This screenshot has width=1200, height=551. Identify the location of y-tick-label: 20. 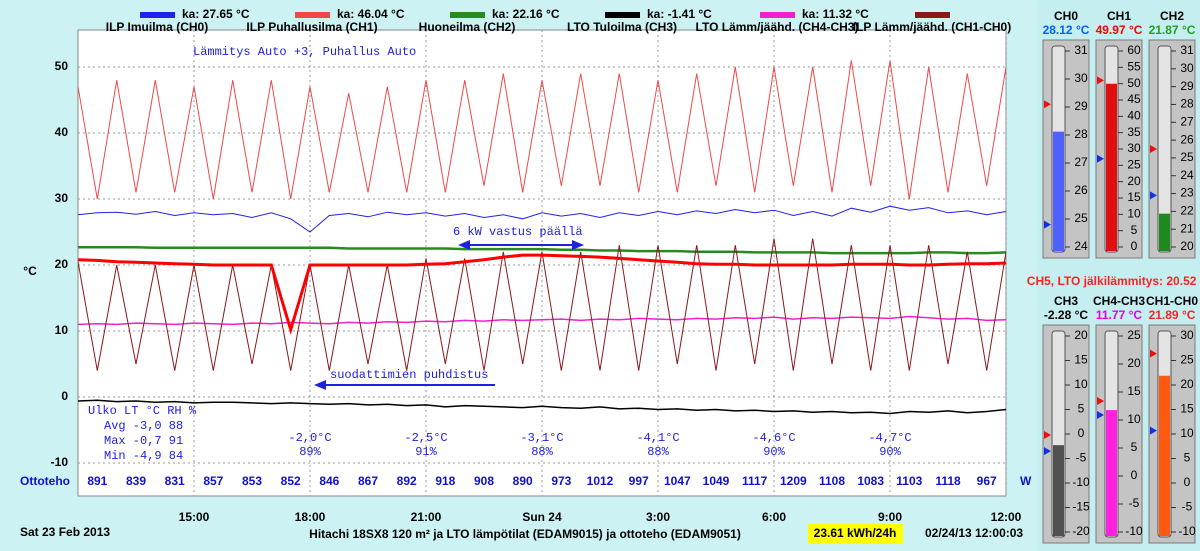
(62, 264).